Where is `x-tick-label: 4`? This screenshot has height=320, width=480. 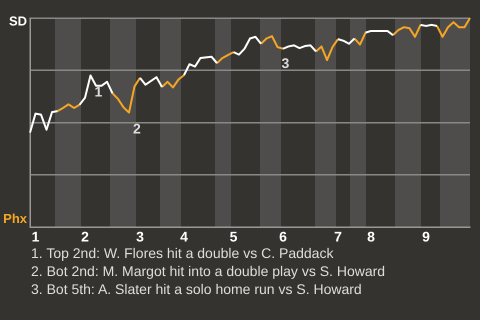 x-tick-label: 4 is located at coordinates (184, 236).